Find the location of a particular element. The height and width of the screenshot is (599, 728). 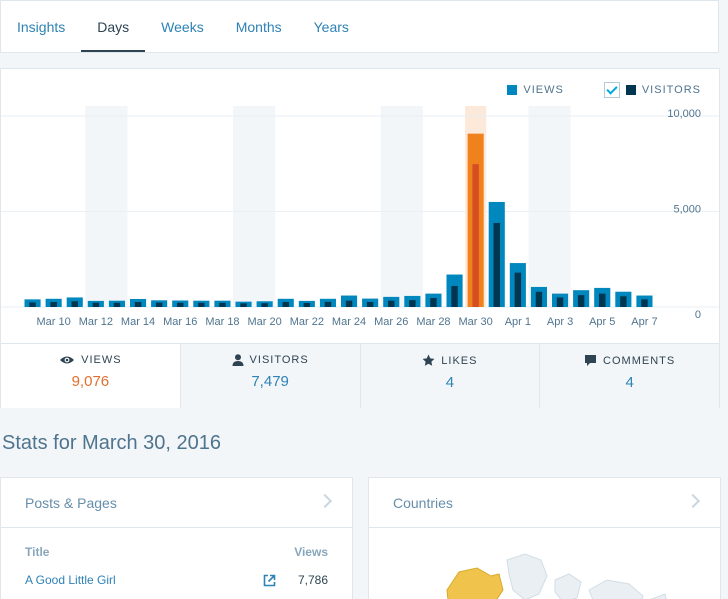

countries-title: Countries is located at coordinates (423, 503).